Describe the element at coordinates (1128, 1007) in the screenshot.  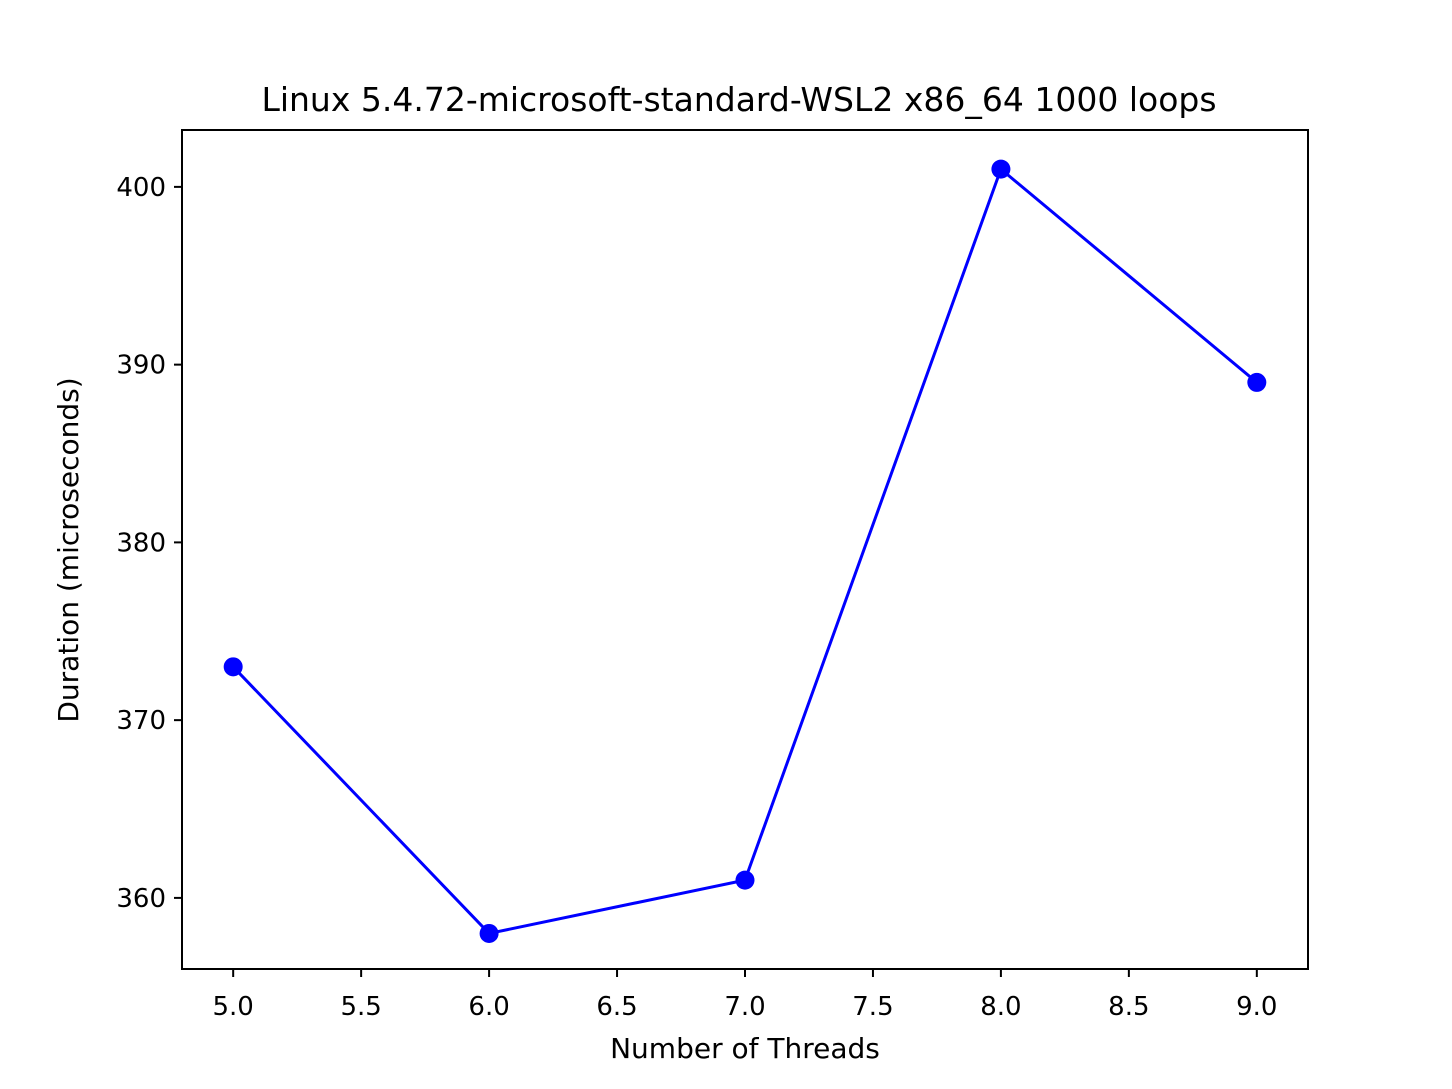
I see `x-tick-label: 8.5` at that location.